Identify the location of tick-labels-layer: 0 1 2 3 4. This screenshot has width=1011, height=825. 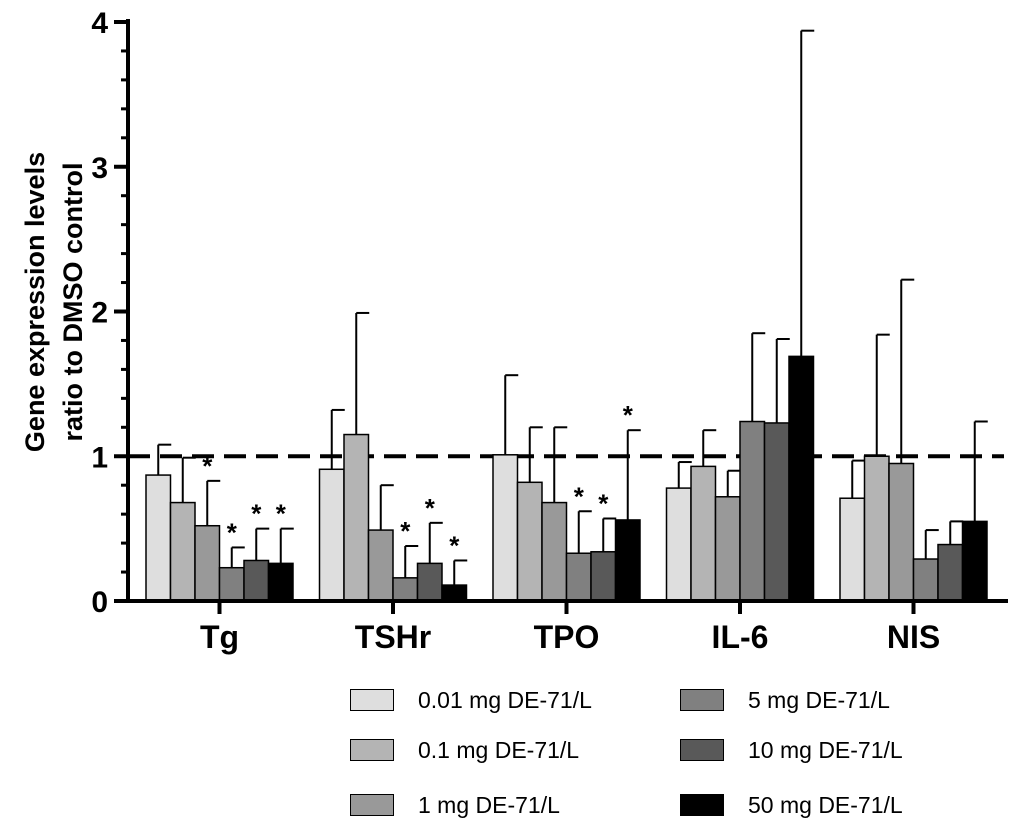
(109, 313).